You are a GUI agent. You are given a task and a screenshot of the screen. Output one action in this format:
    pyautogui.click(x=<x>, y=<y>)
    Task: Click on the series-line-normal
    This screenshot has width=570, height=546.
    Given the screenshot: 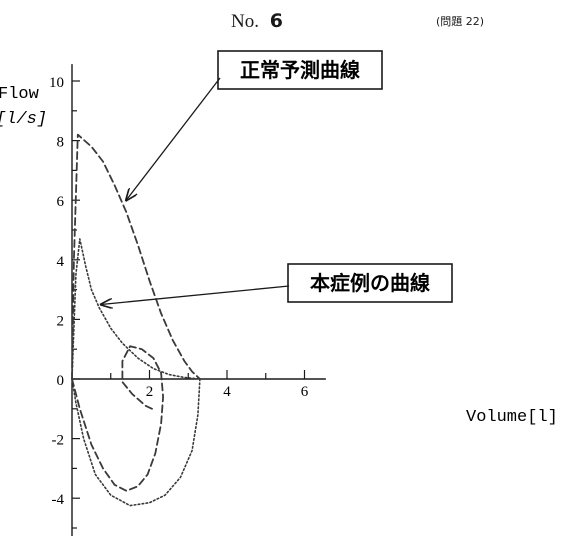 What is the action you would take?
    pyautogui.click(x=136, y=256)
    